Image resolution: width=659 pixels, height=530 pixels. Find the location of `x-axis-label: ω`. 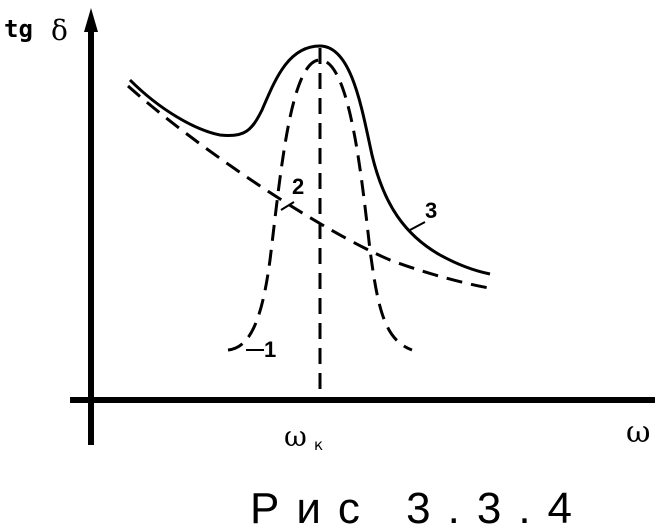

x-axis-label: ω is located at coordinates (638, 432).